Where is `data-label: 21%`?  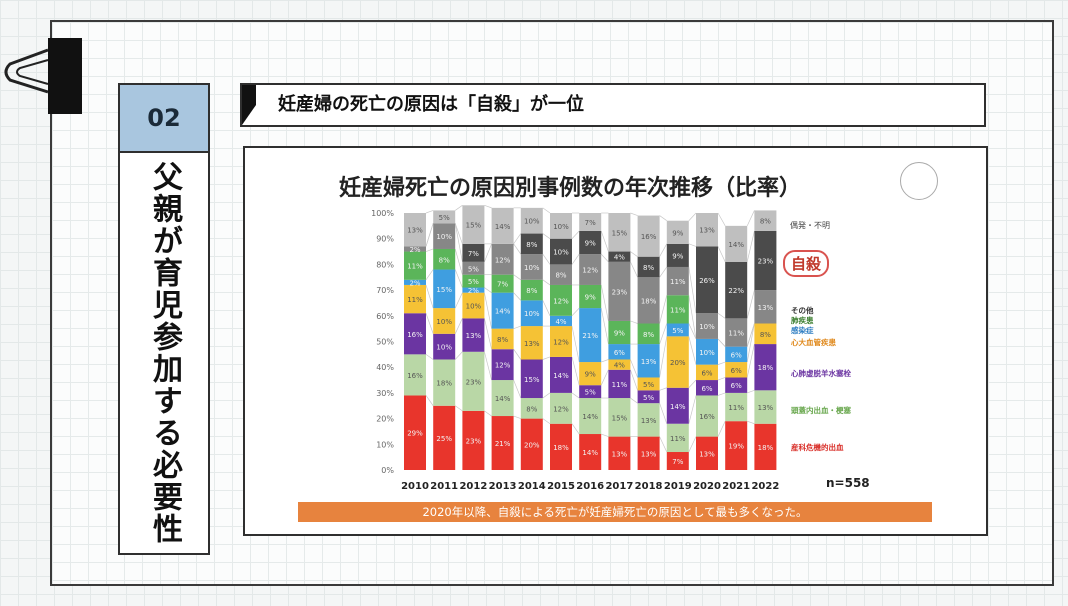
data-label: 21% is located at coordinates (503, 444).